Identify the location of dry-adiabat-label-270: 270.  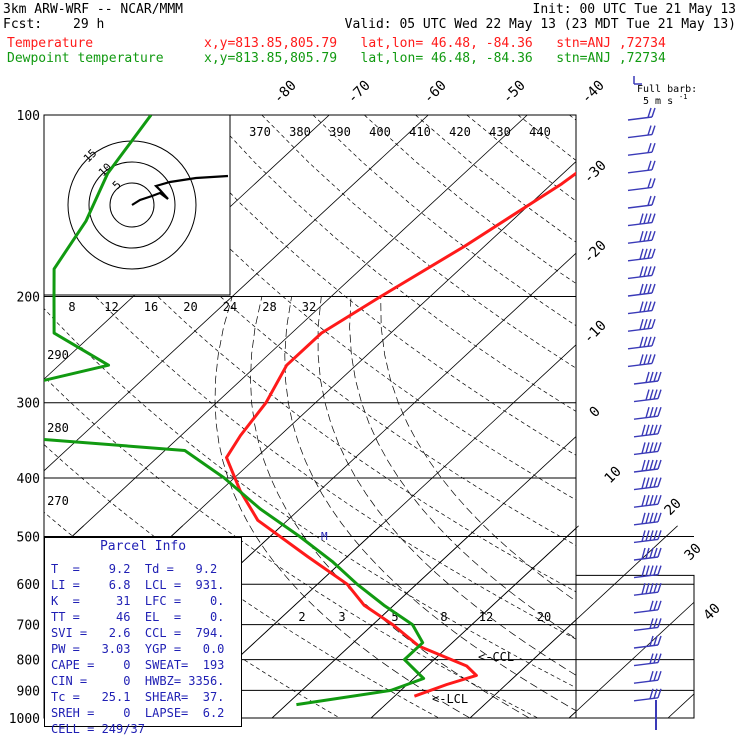
(58, 501).